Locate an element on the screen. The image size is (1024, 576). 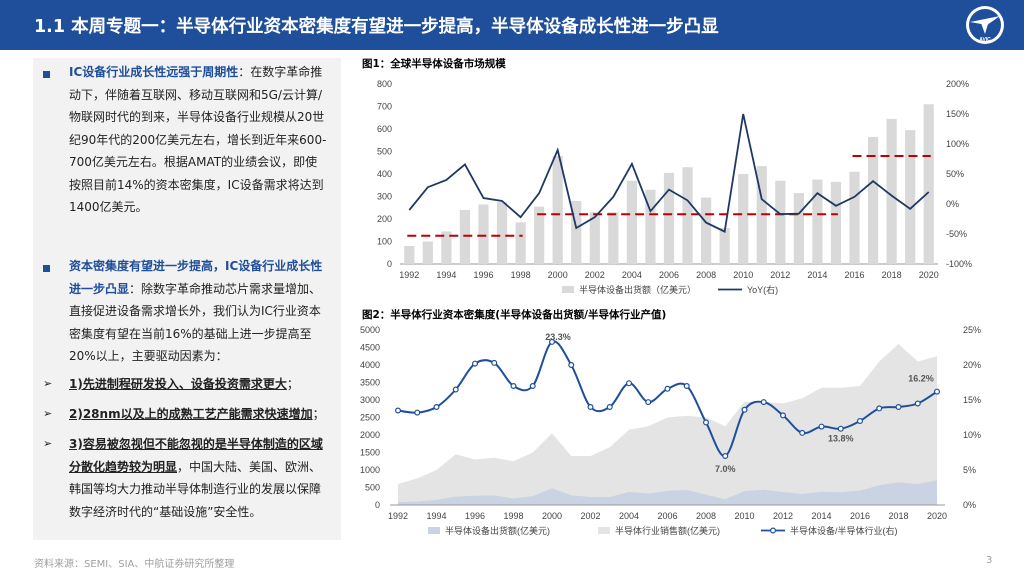
y-left-tick-label: 300 is located at coordinates (384, 197).